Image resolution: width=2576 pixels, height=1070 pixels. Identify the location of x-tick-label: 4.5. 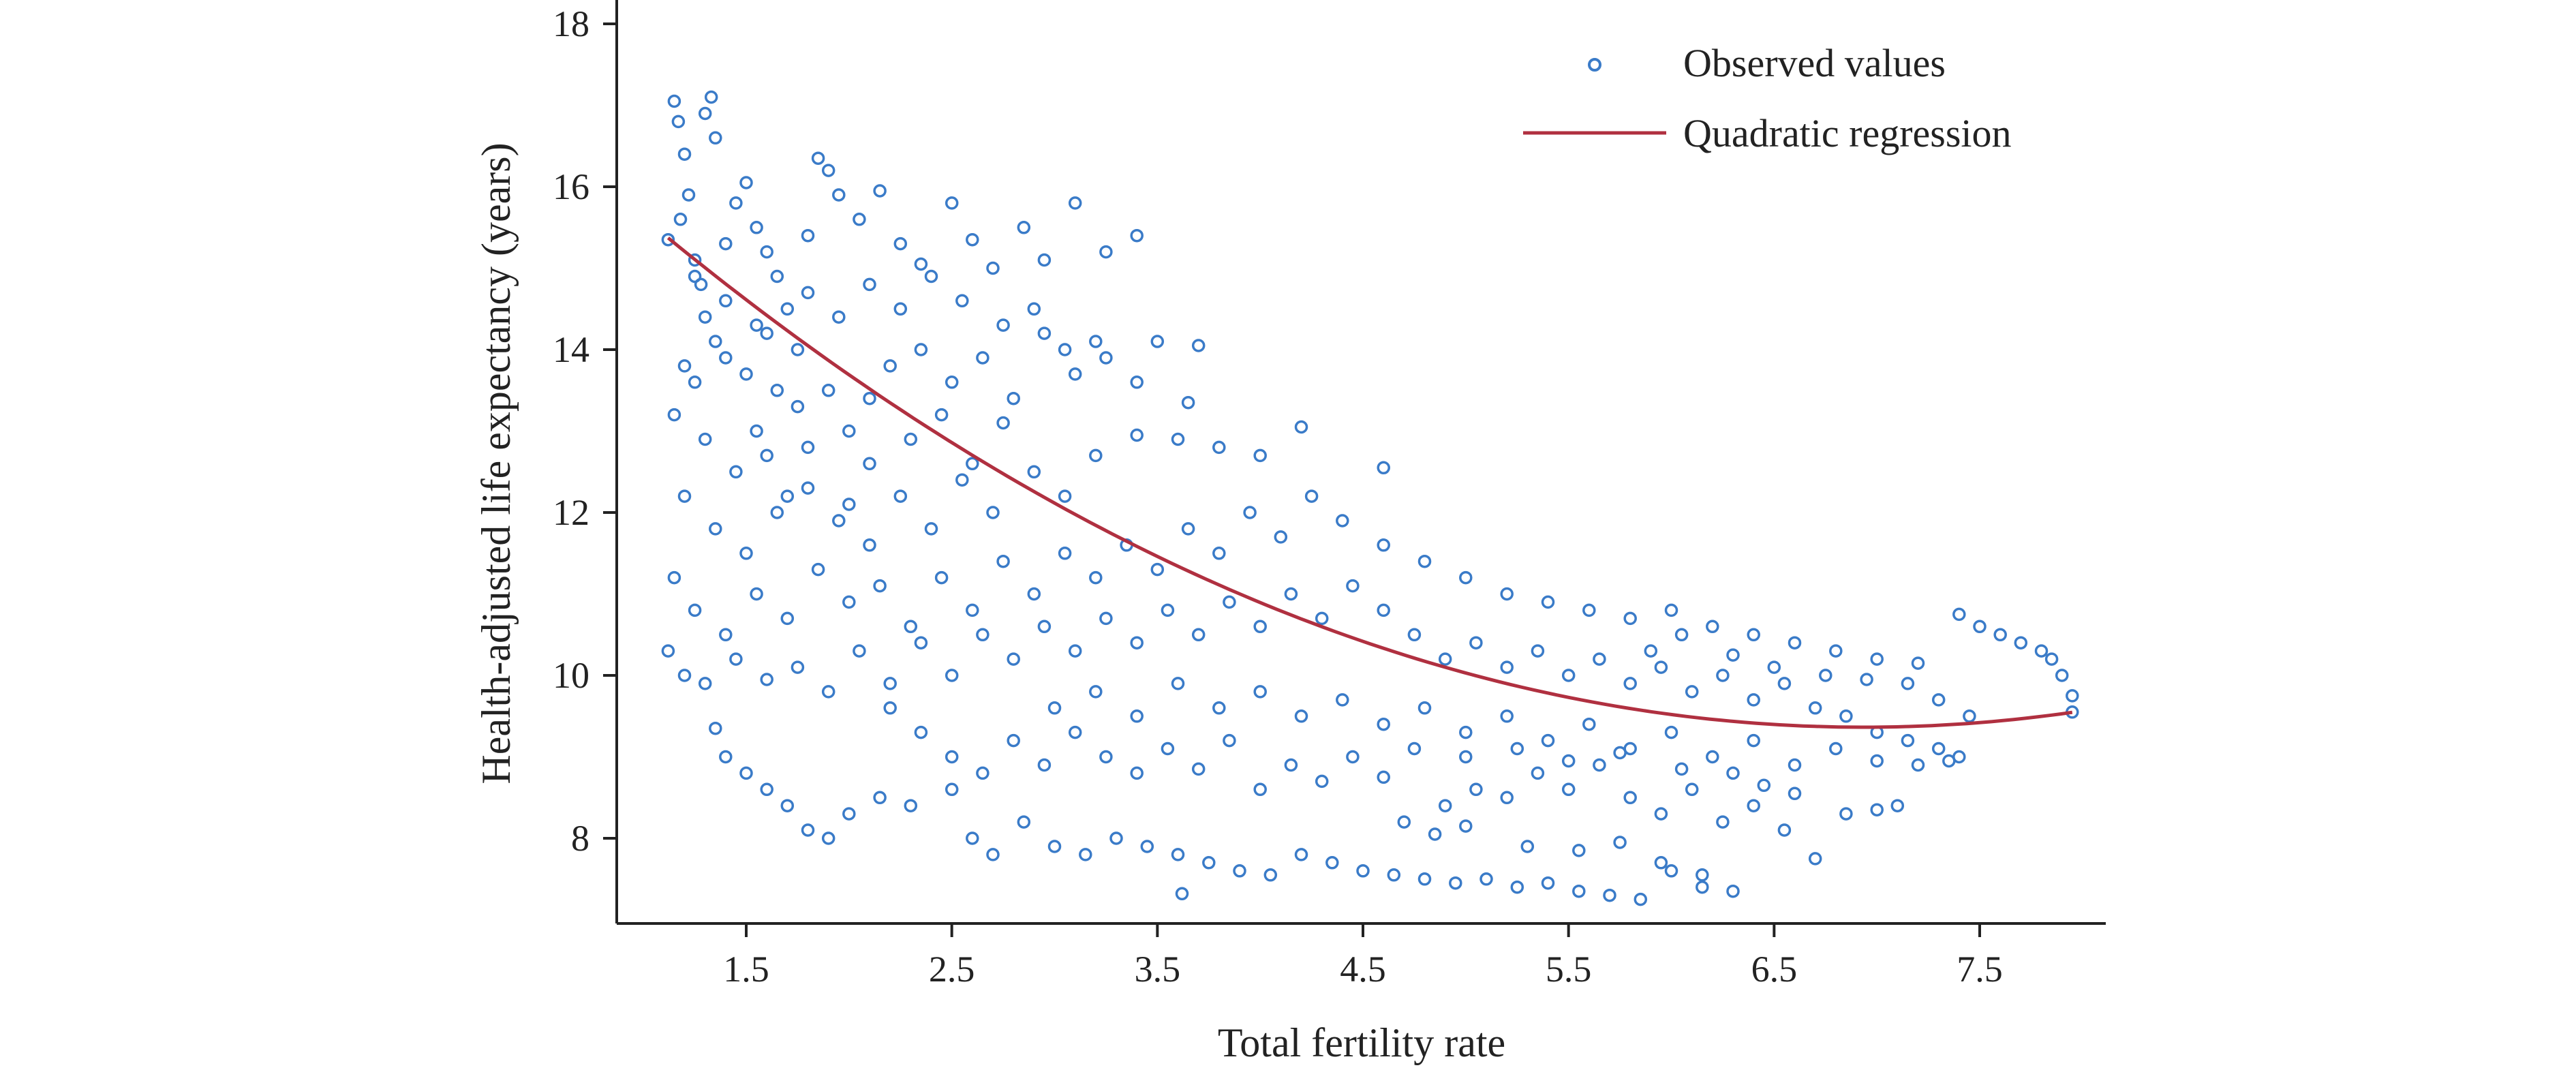
(1363, 969).